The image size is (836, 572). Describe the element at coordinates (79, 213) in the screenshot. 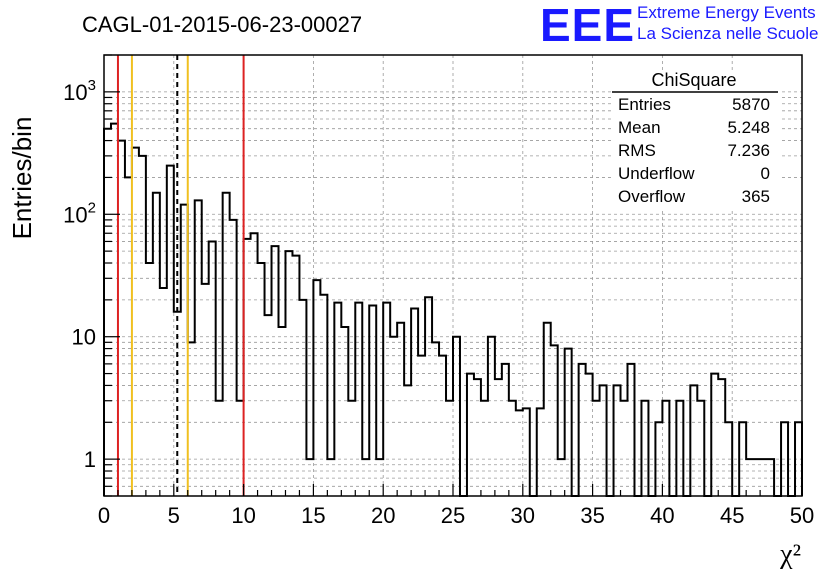

I see `y-tick-label: 10²` at that location.